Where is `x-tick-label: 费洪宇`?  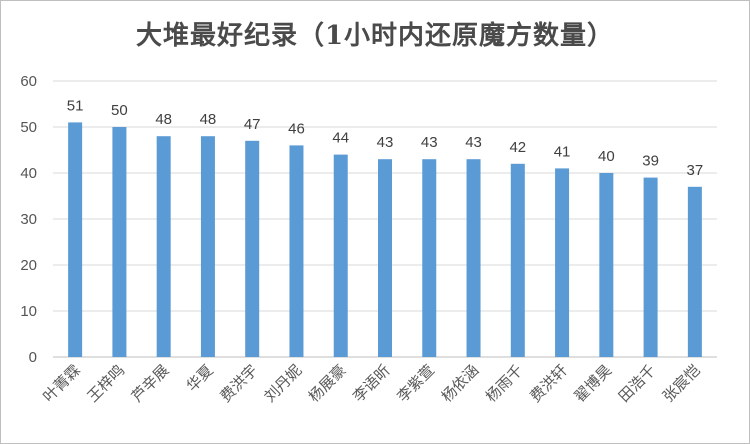 x-tick-label: 费洪宇 is located at coordinates (238, 383).